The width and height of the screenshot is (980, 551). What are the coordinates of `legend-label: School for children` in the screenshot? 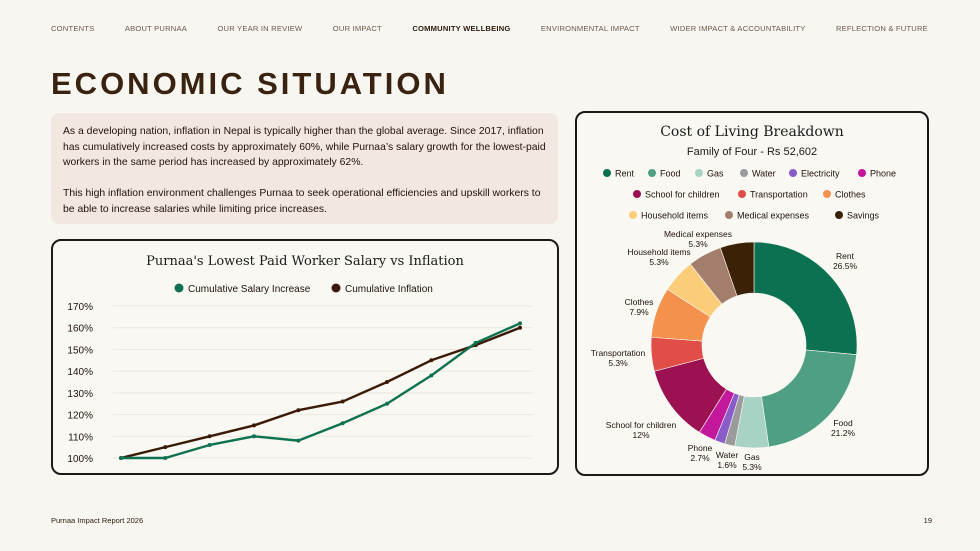 It's located at (682, 195).